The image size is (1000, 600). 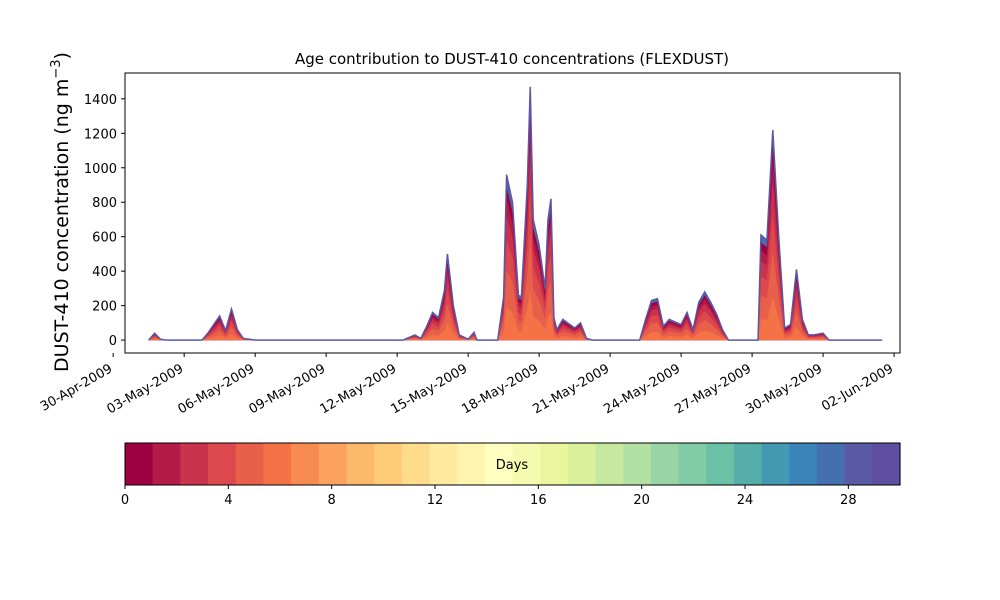 What do you see at coordinates (642, 389) in the screenshot?
I see `x-tick-label: 24-May-2009` at bounding box center [642, 389].